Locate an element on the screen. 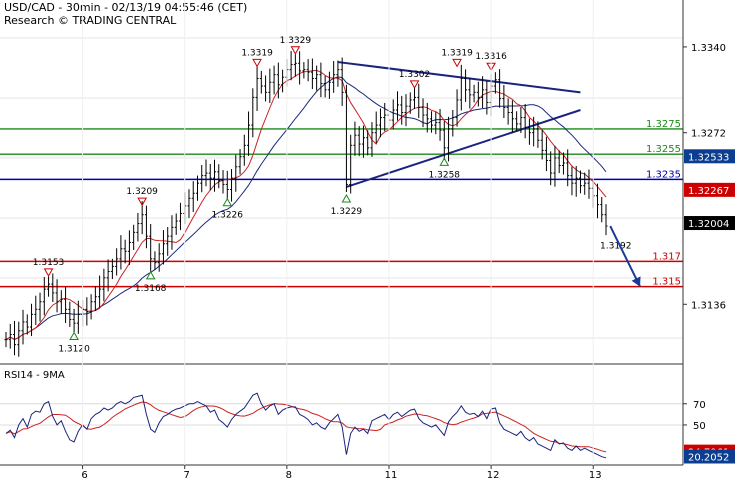  rsi-axis: 705024.796120.2052 is located at coordinates (709, 432).